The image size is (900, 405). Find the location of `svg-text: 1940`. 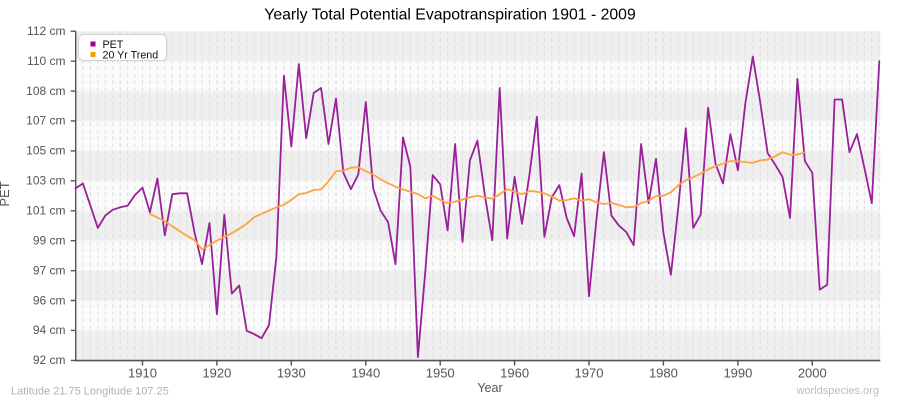

svg-text: 1940 is located at coordinates (365, 373).